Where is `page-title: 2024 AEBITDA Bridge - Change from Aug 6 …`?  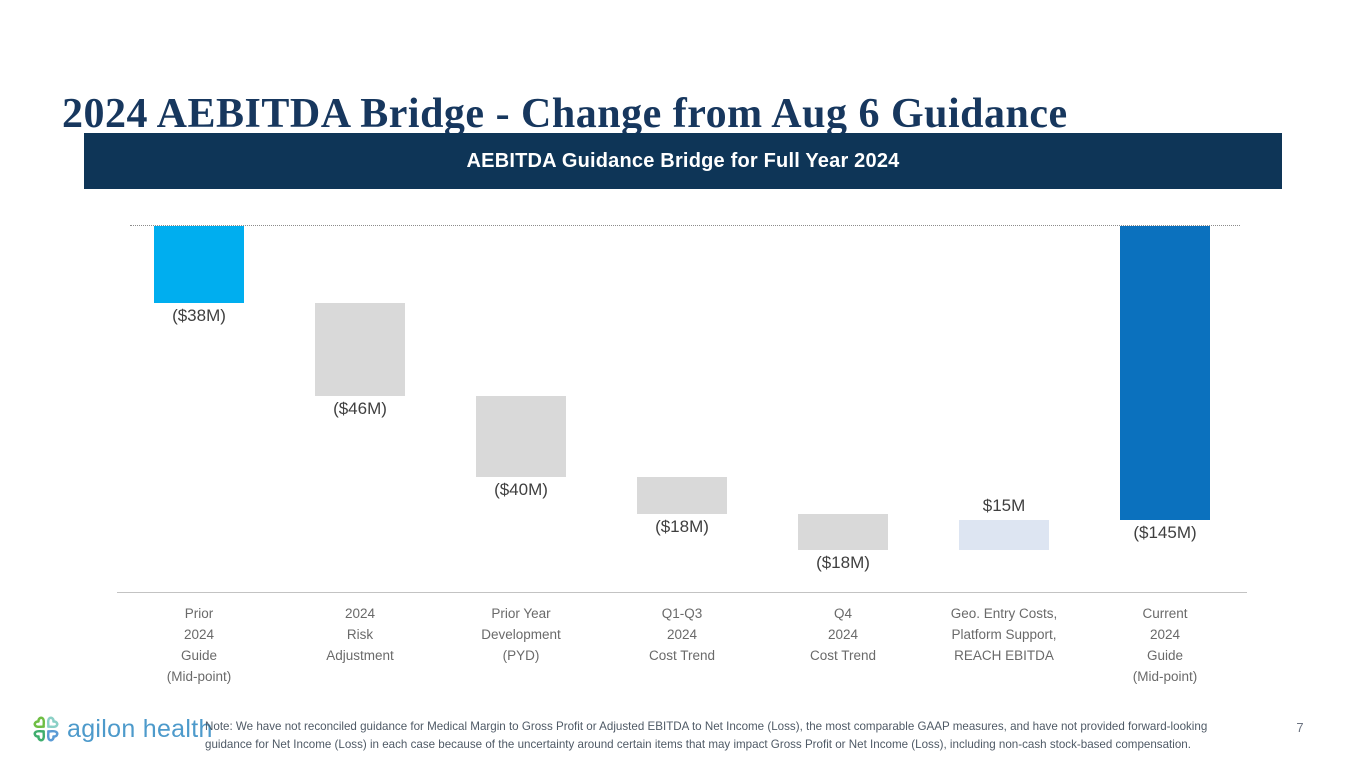
page-title: 2024 AEBITDA Bridge - Change from Aug 6 … is located at coordinates (565, 114).